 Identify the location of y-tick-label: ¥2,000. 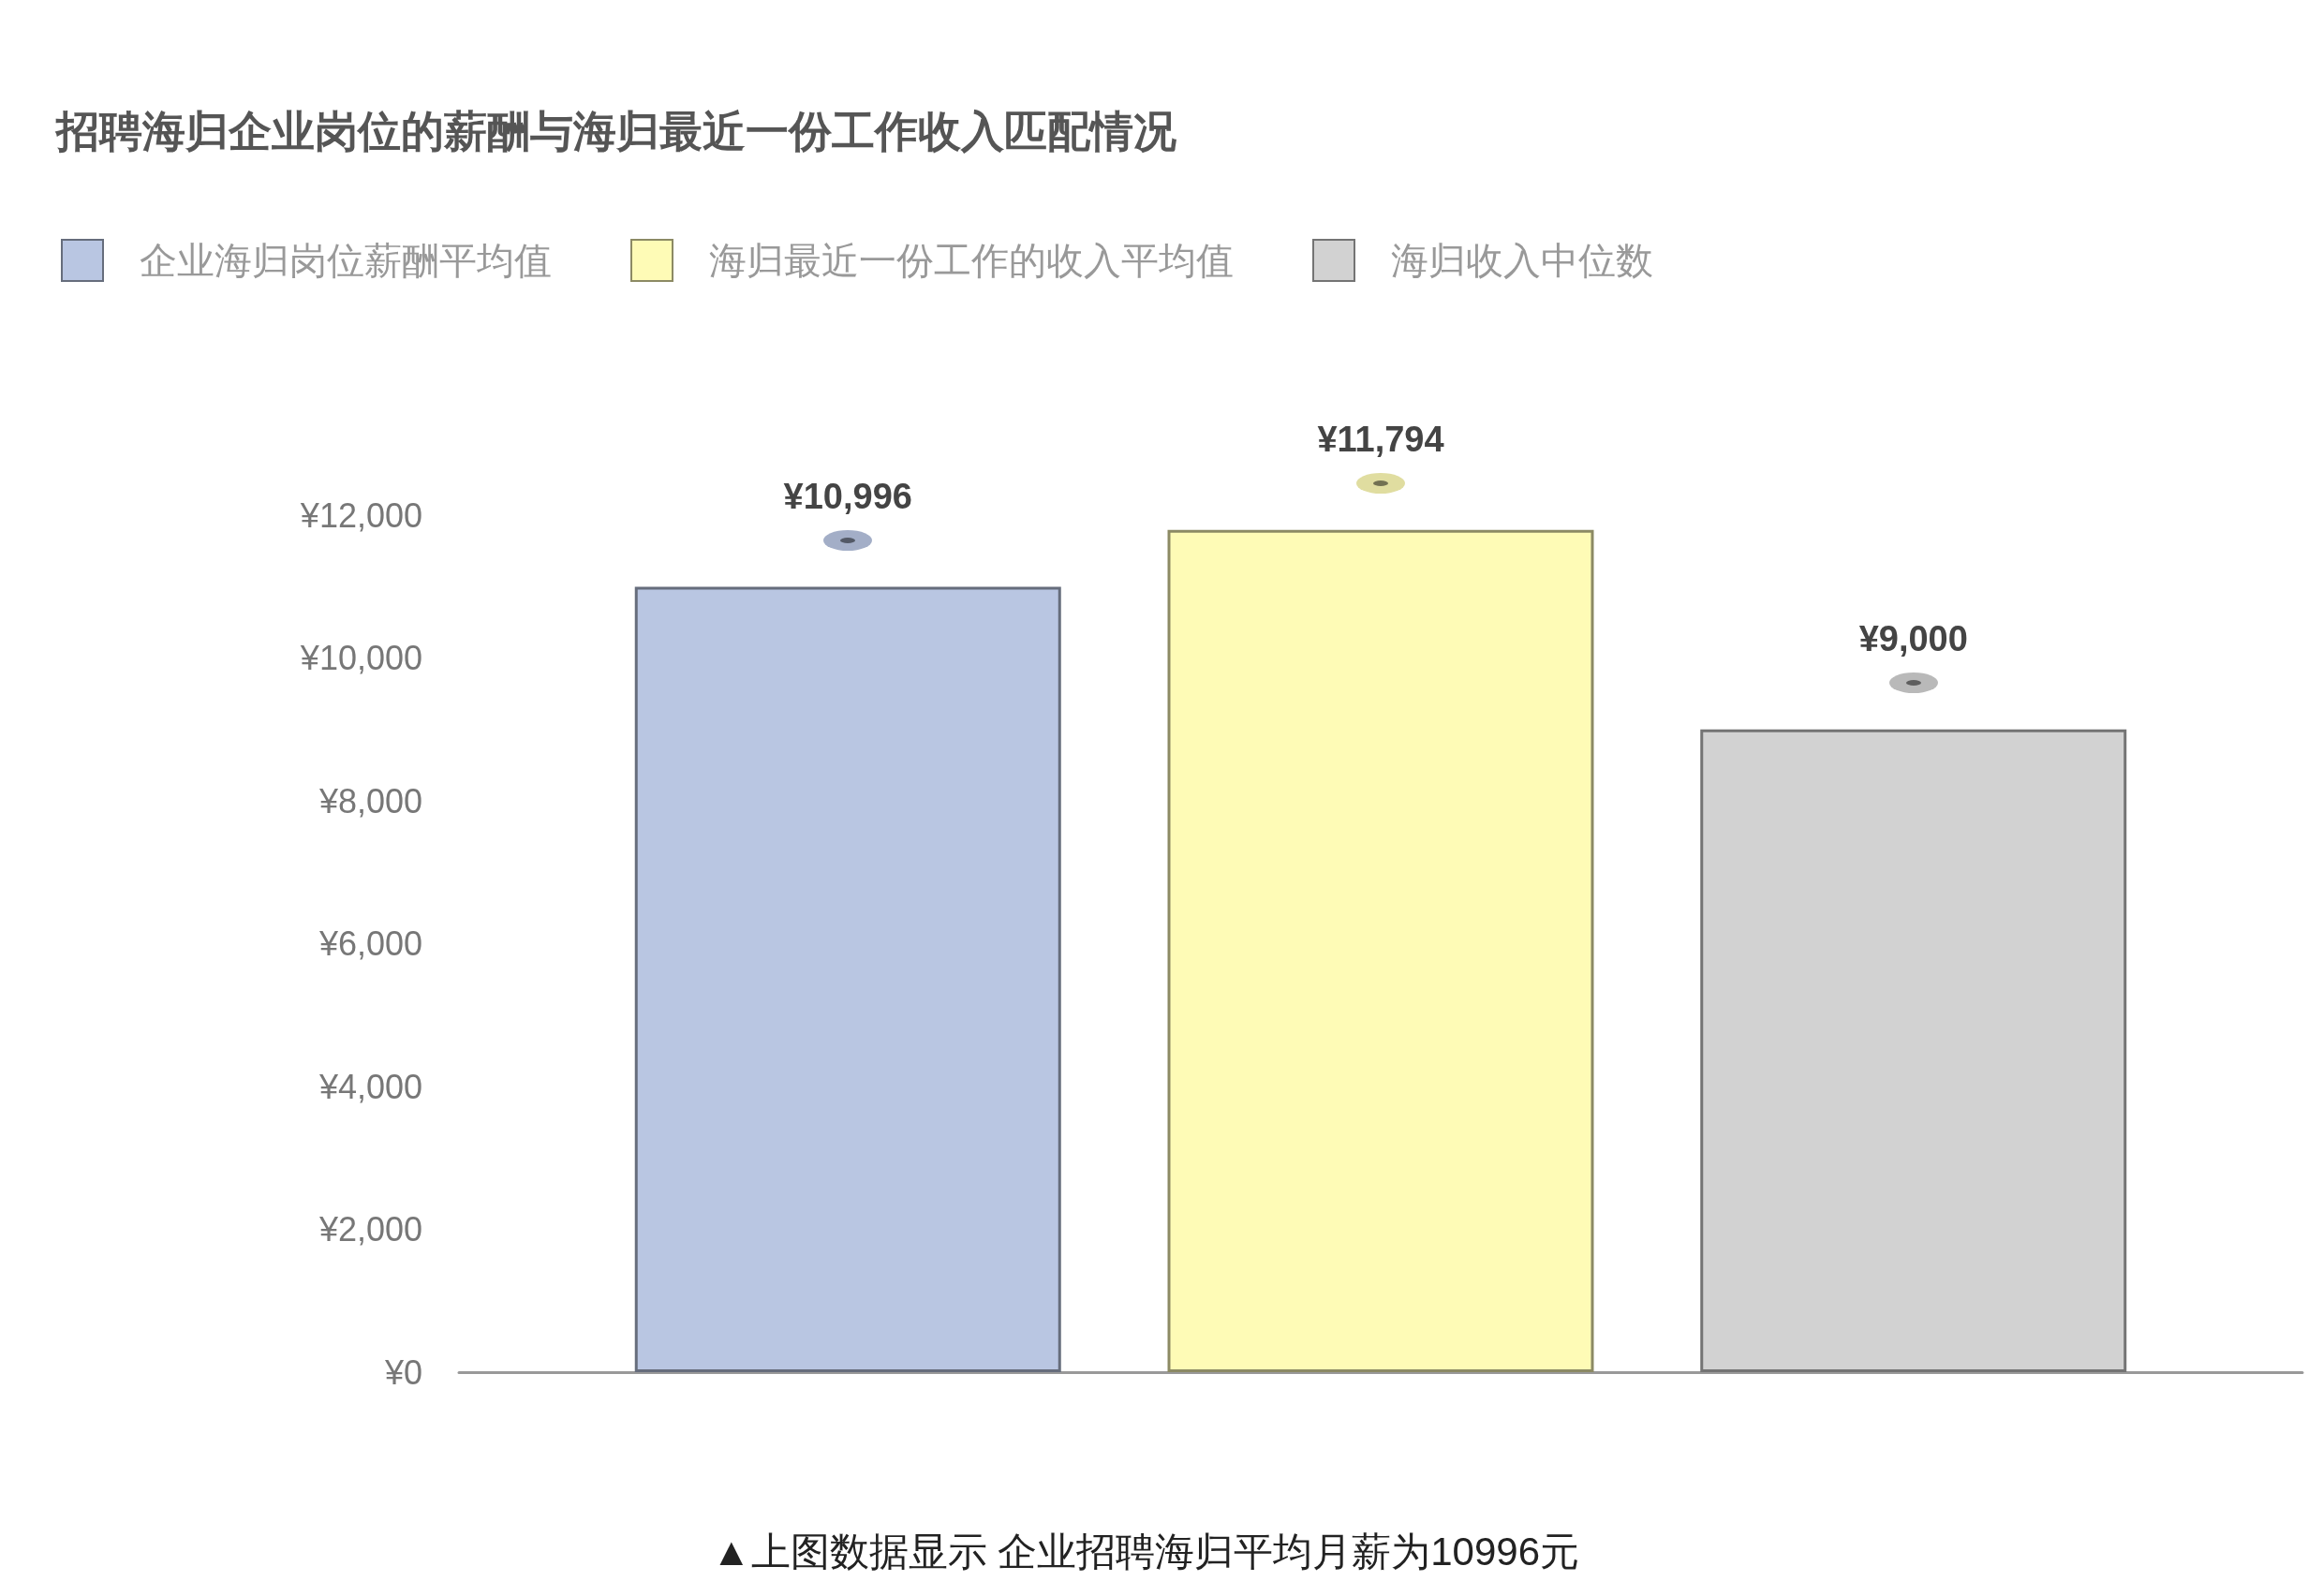
(370, 1229).